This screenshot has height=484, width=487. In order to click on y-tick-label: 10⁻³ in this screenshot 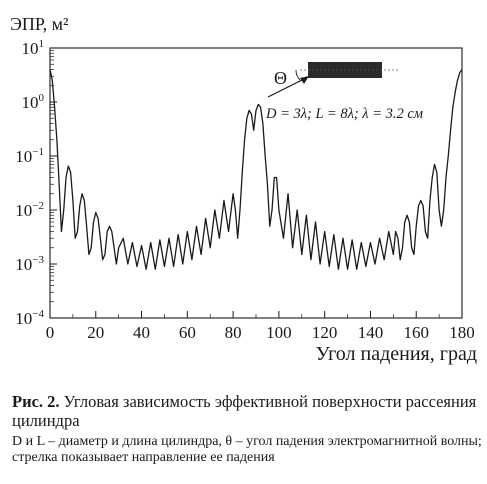, I will do `click(29, 264)`.